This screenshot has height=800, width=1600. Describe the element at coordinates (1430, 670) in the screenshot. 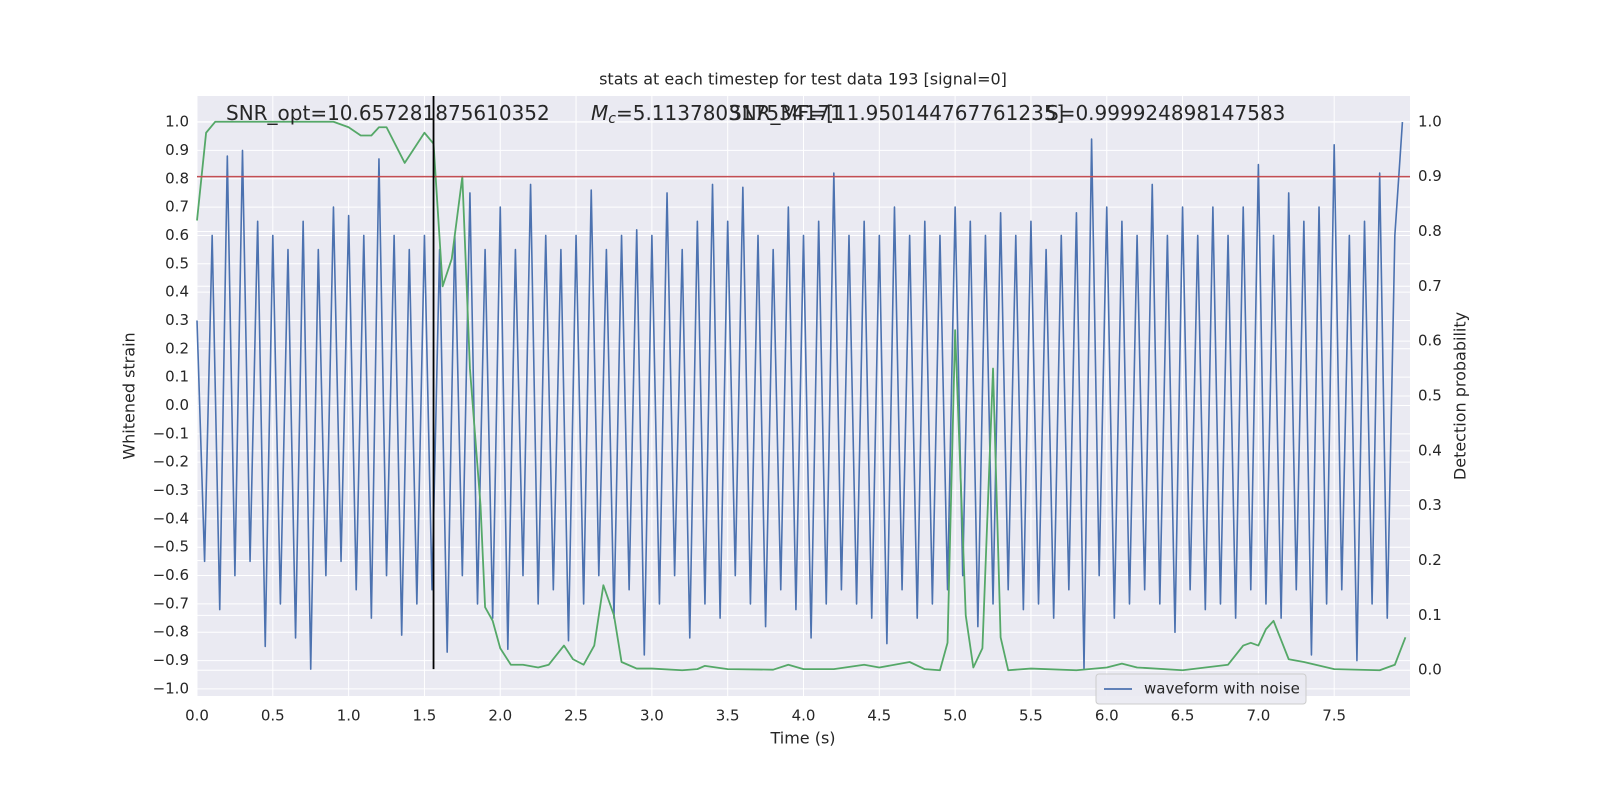

I see `y2-tick-label: 0.0` at that location.